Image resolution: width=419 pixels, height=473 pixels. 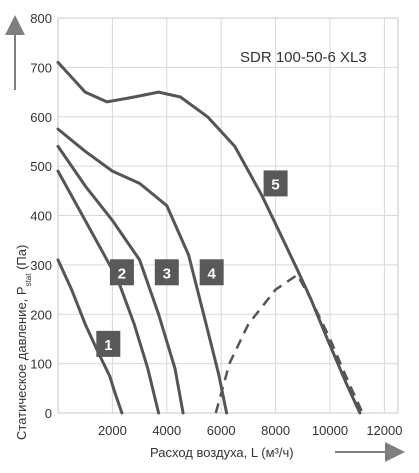 What do you see at coordinates (41, 67) in the screenshot?
I see `y-tick-label: 700` at bounding box center [41, 67].